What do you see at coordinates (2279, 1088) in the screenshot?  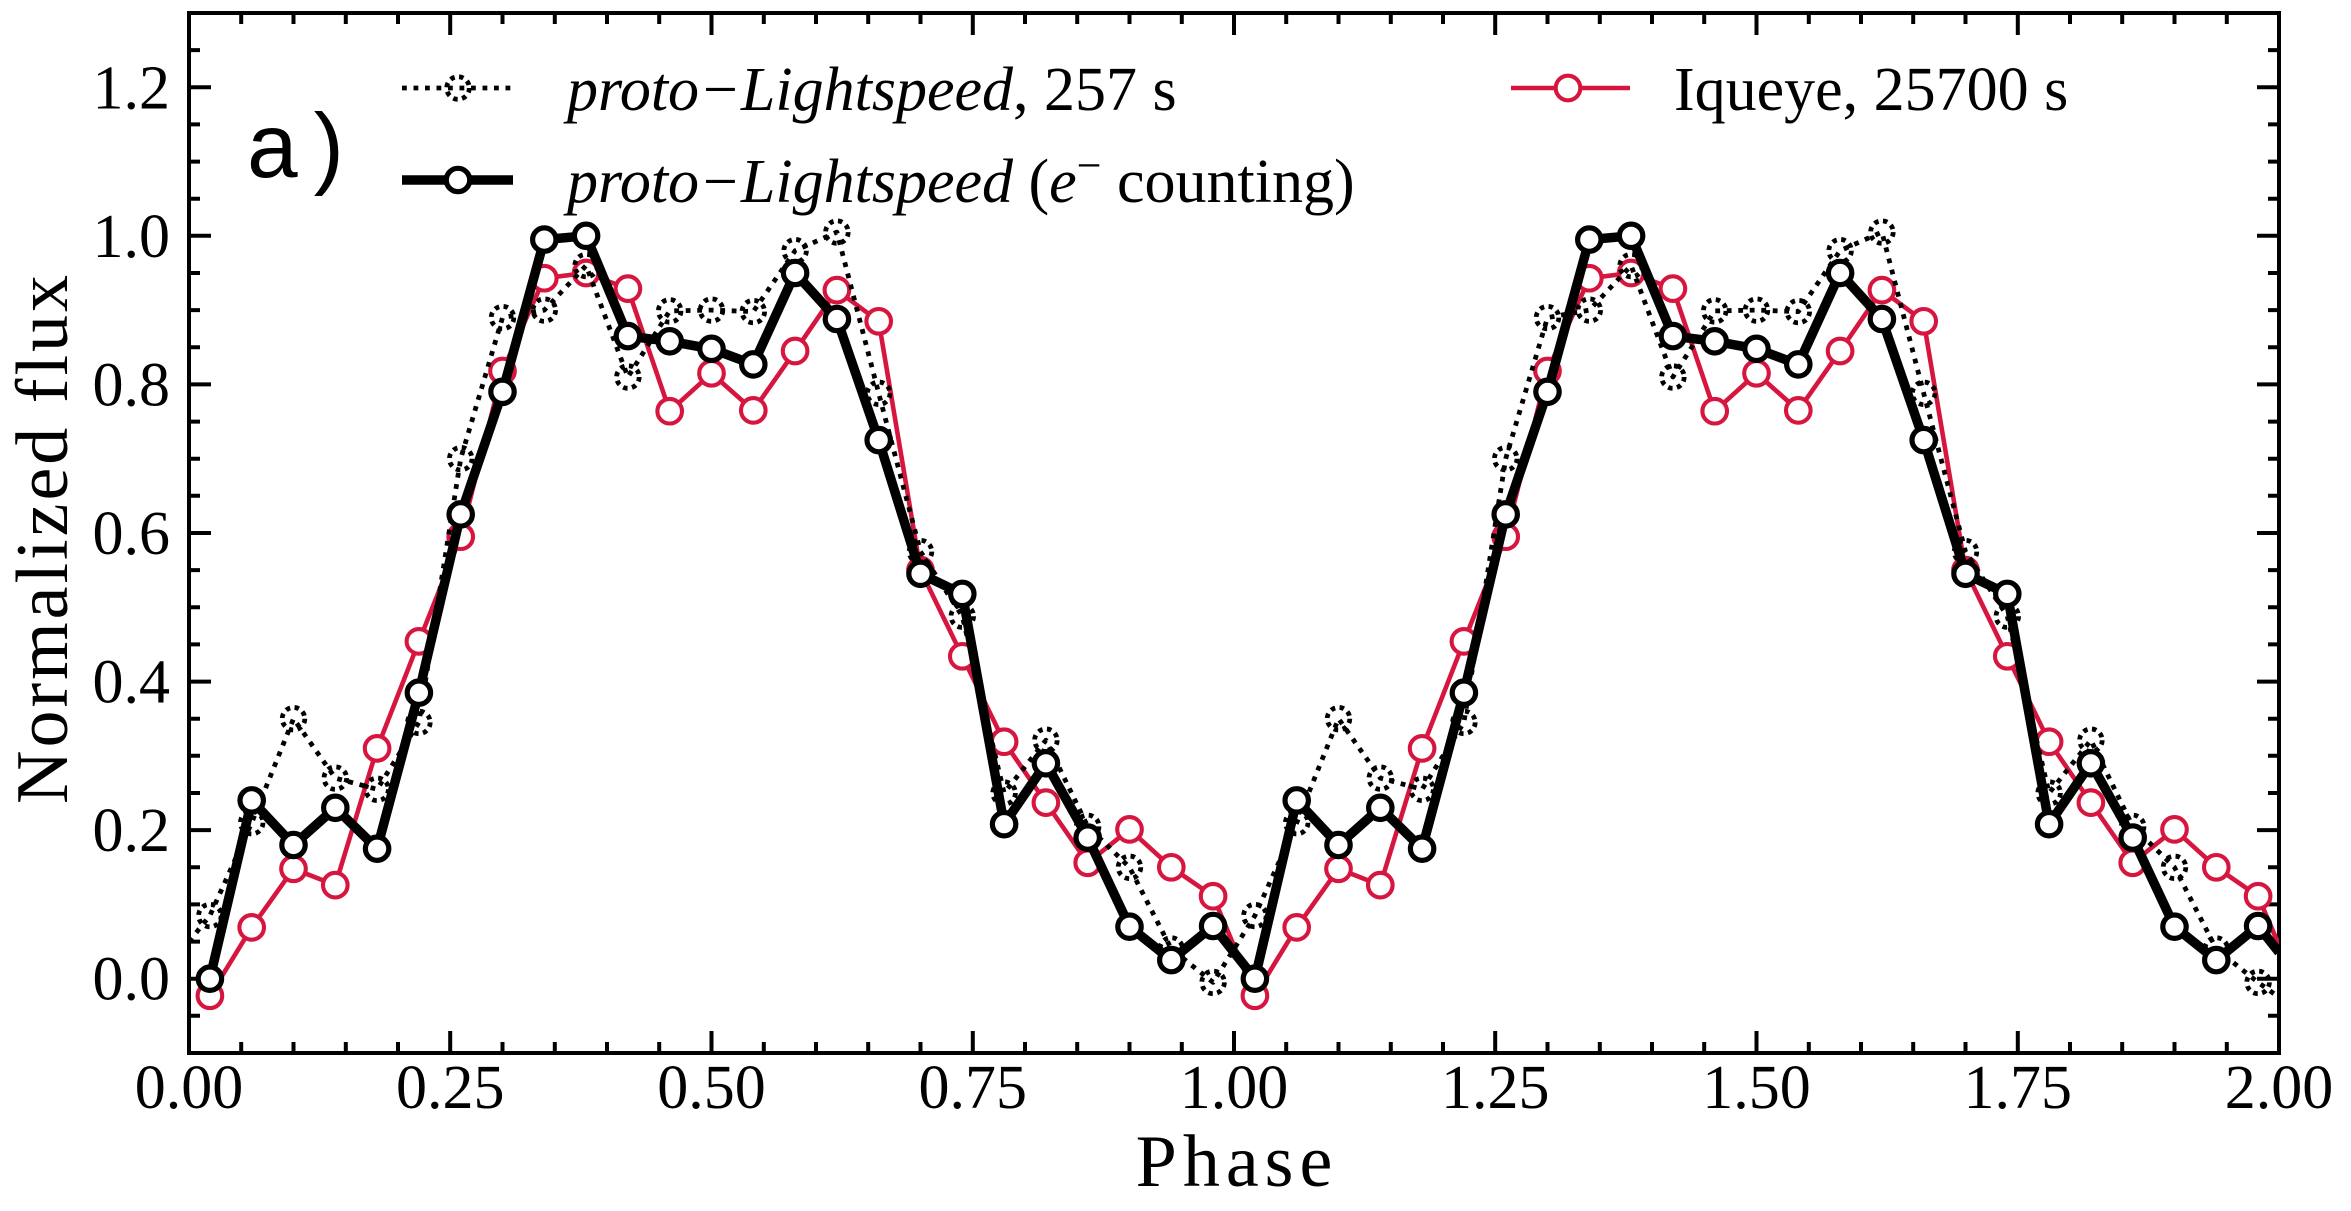 I see `svg-text: 2.00` at bounding box center [2279, 1088].